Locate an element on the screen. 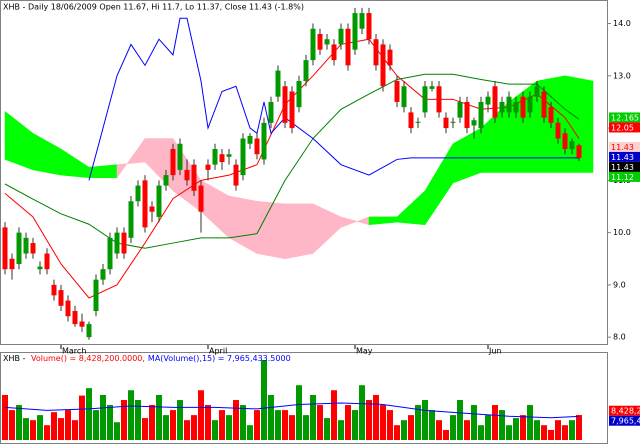 The height and width of the screenshot is (448, 640). y-tick-label: 14.0 is located at coordinates (622, 23).